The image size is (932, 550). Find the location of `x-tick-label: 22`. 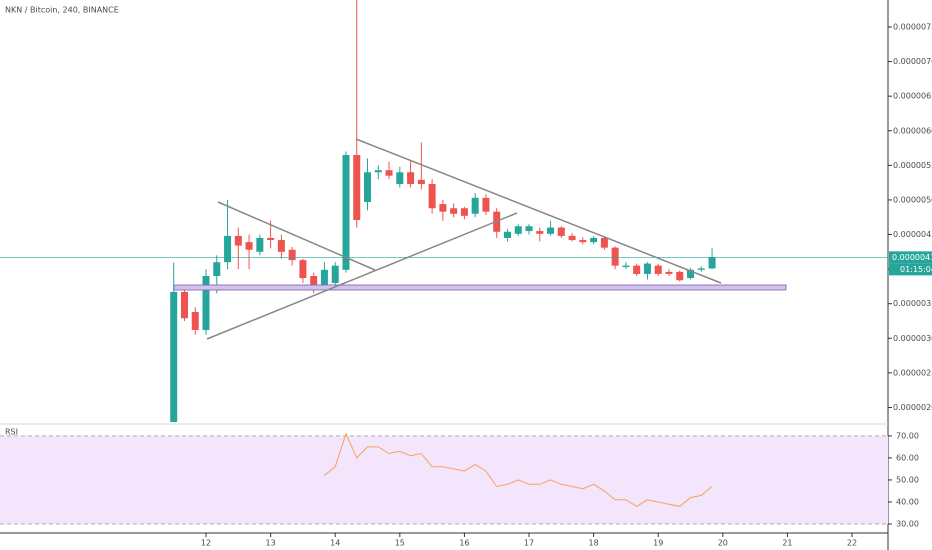

x-tick-label: 22 is located at coordinates (852, 543).